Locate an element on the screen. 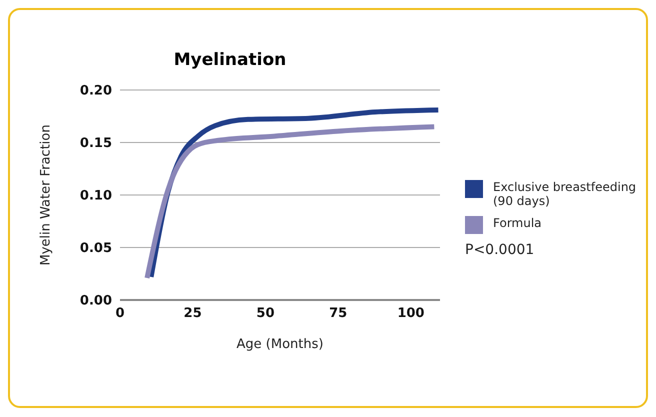 Image resolution: width=656 pixels, height=417 pixels. legend-label: Formula is located at coordinates (517, 223).